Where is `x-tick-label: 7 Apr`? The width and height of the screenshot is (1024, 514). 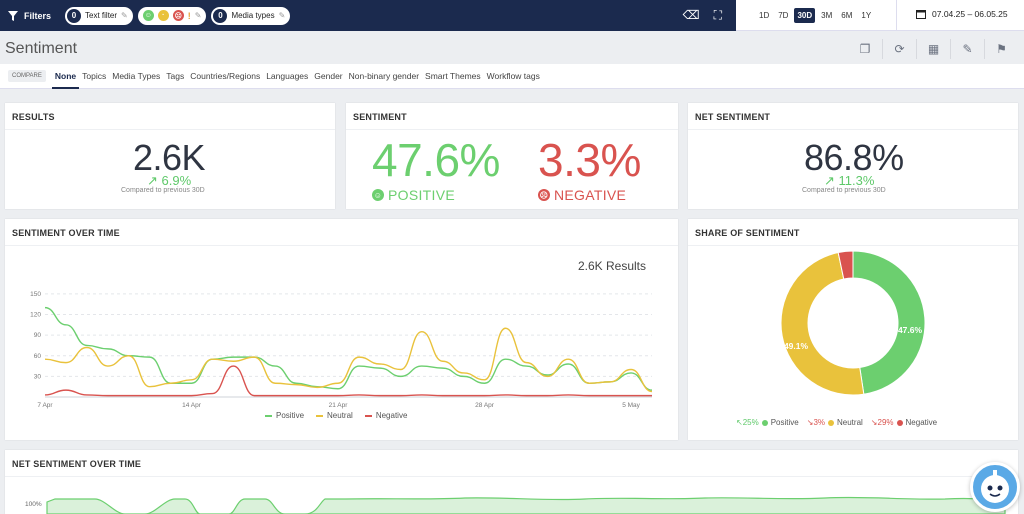 x-tick-label: 7 Apr is located at coordinates (45, 405).